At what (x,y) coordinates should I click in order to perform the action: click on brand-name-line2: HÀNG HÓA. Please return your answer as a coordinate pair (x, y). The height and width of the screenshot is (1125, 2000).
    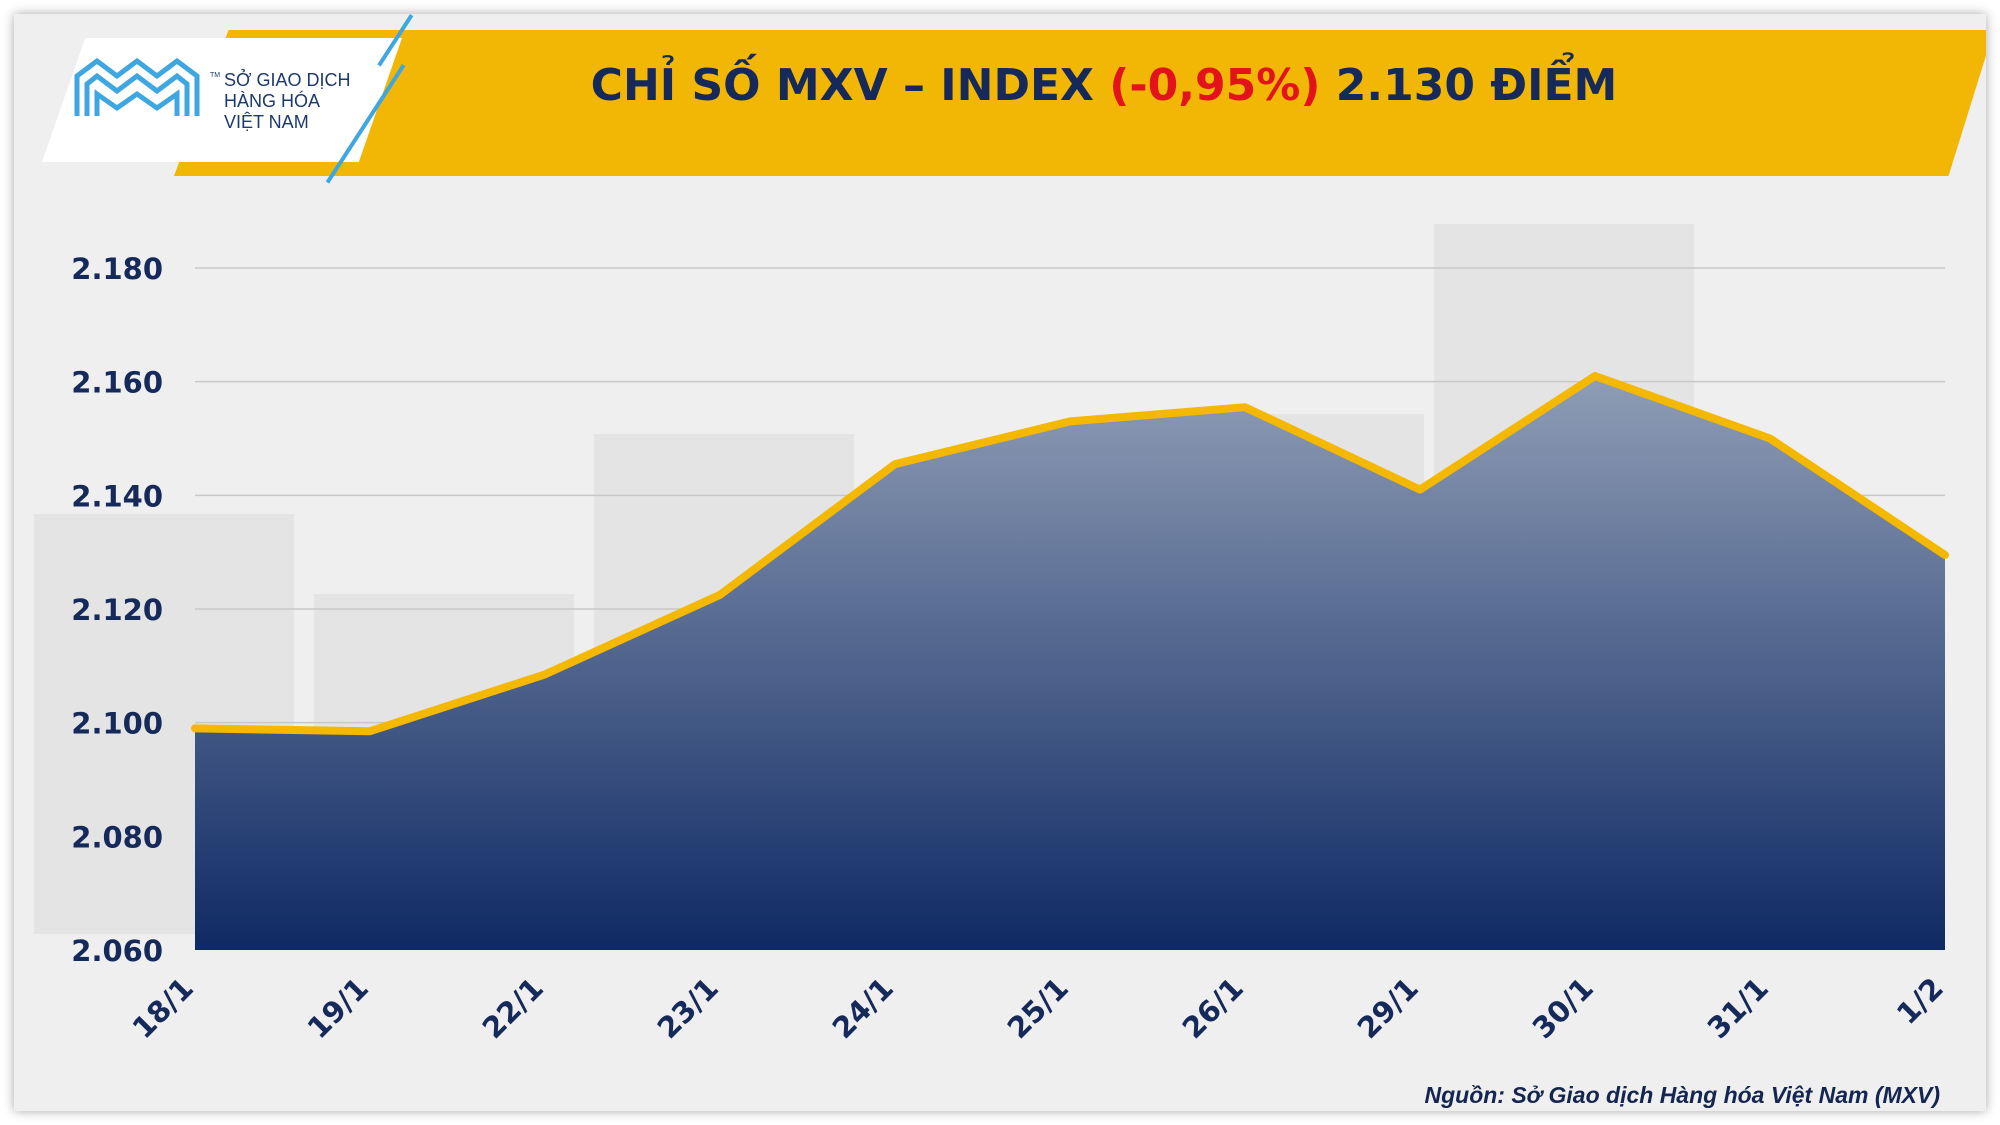
    Looking at the image, I should click on (272, 101).